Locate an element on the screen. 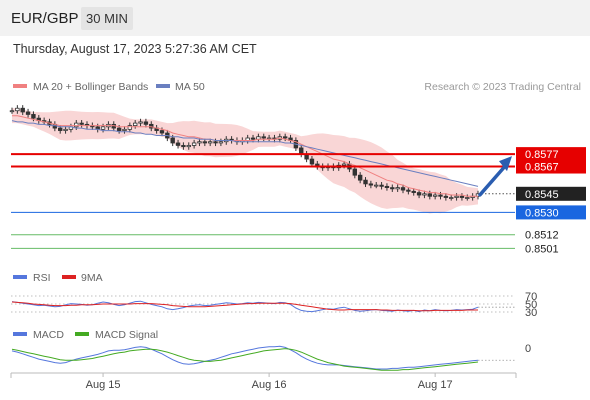 The height and width of the screenshot is (400, 590). x-tick-label: Aug 15 is located at coordinates (103, 385).